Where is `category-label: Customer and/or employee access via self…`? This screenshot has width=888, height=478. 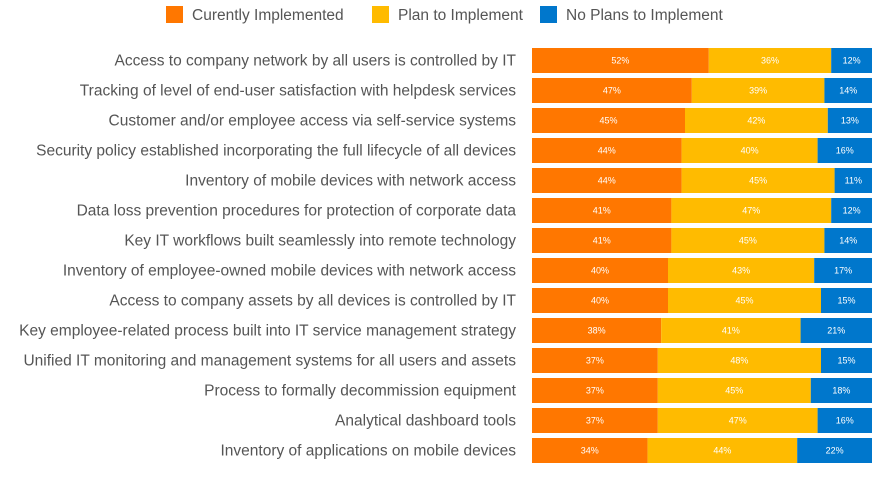 category-label: Customer and/or employee access via self… is located at coordinates (313, 121).